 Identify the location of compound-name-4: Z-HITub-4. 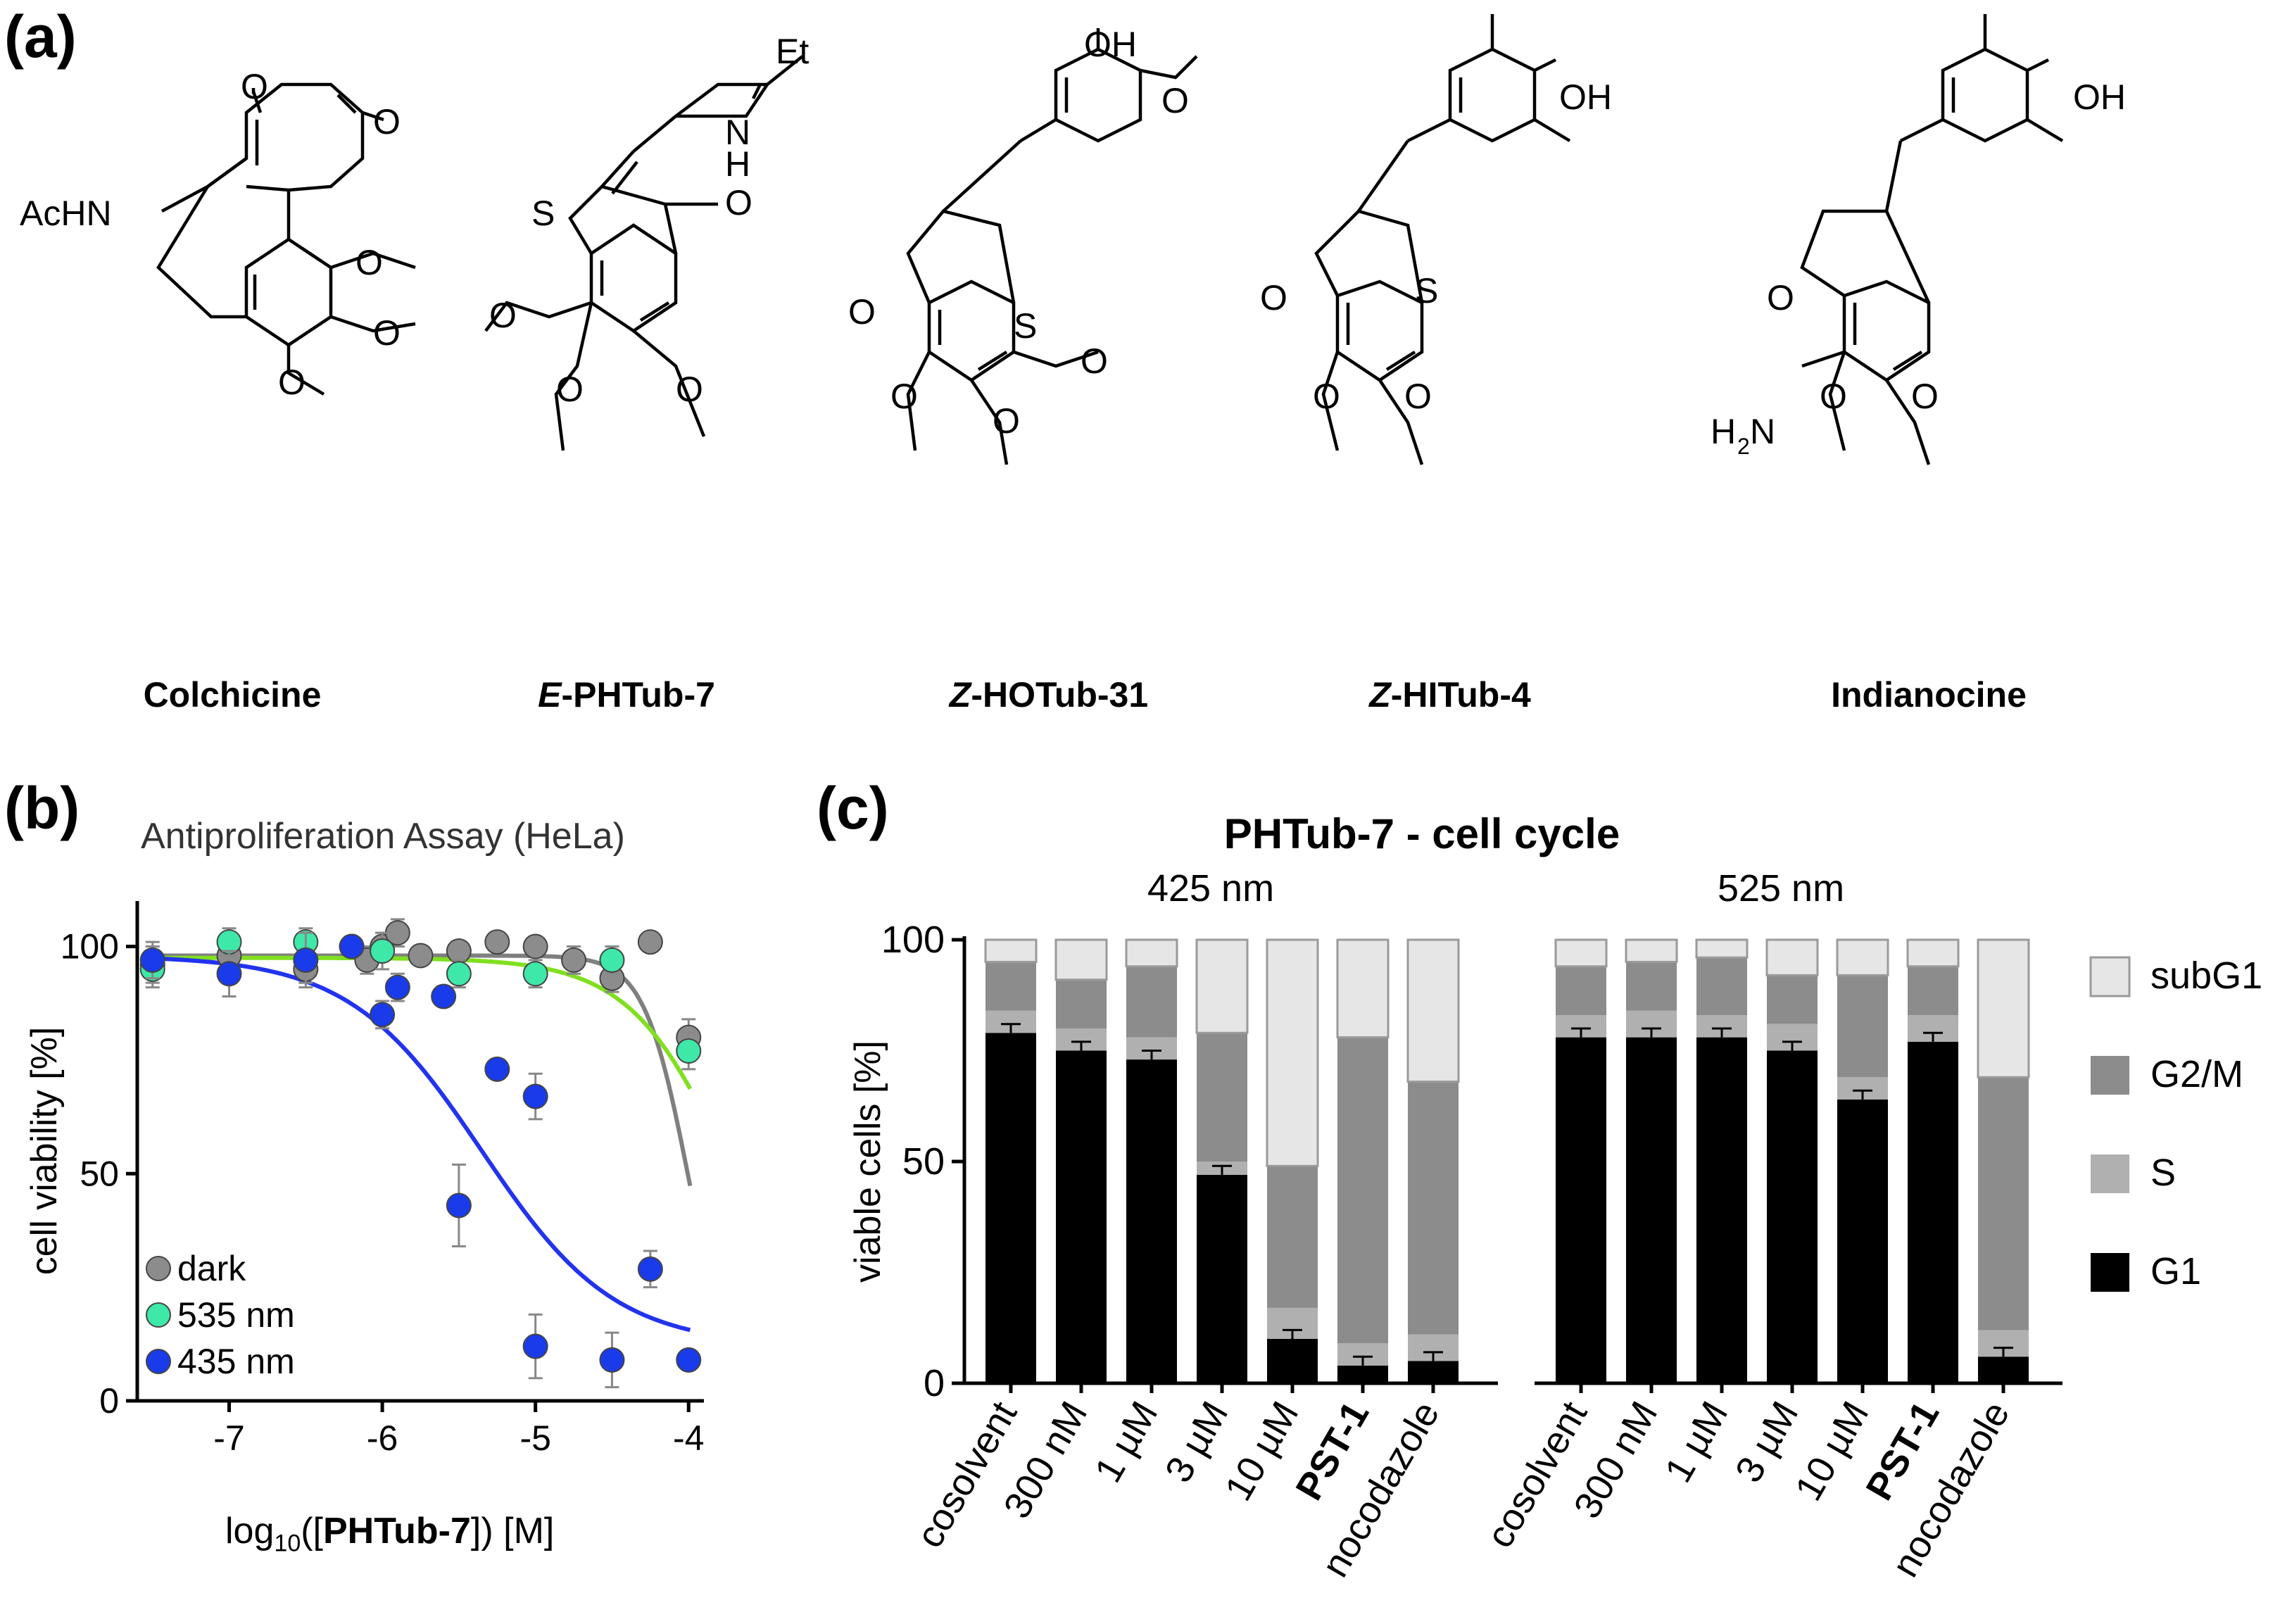
(1450, 695).